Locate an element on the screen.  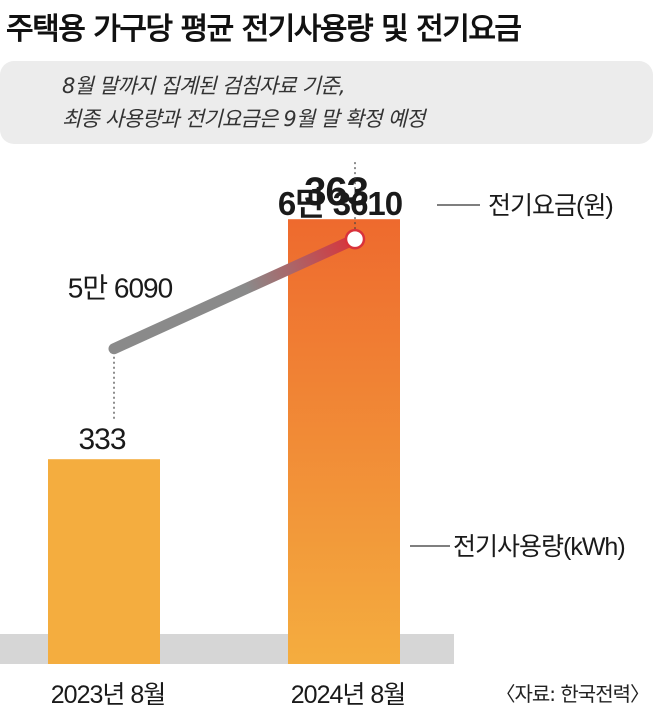
legend-usage: 전기사용량(kWh) is located at coordinates (539, 547).